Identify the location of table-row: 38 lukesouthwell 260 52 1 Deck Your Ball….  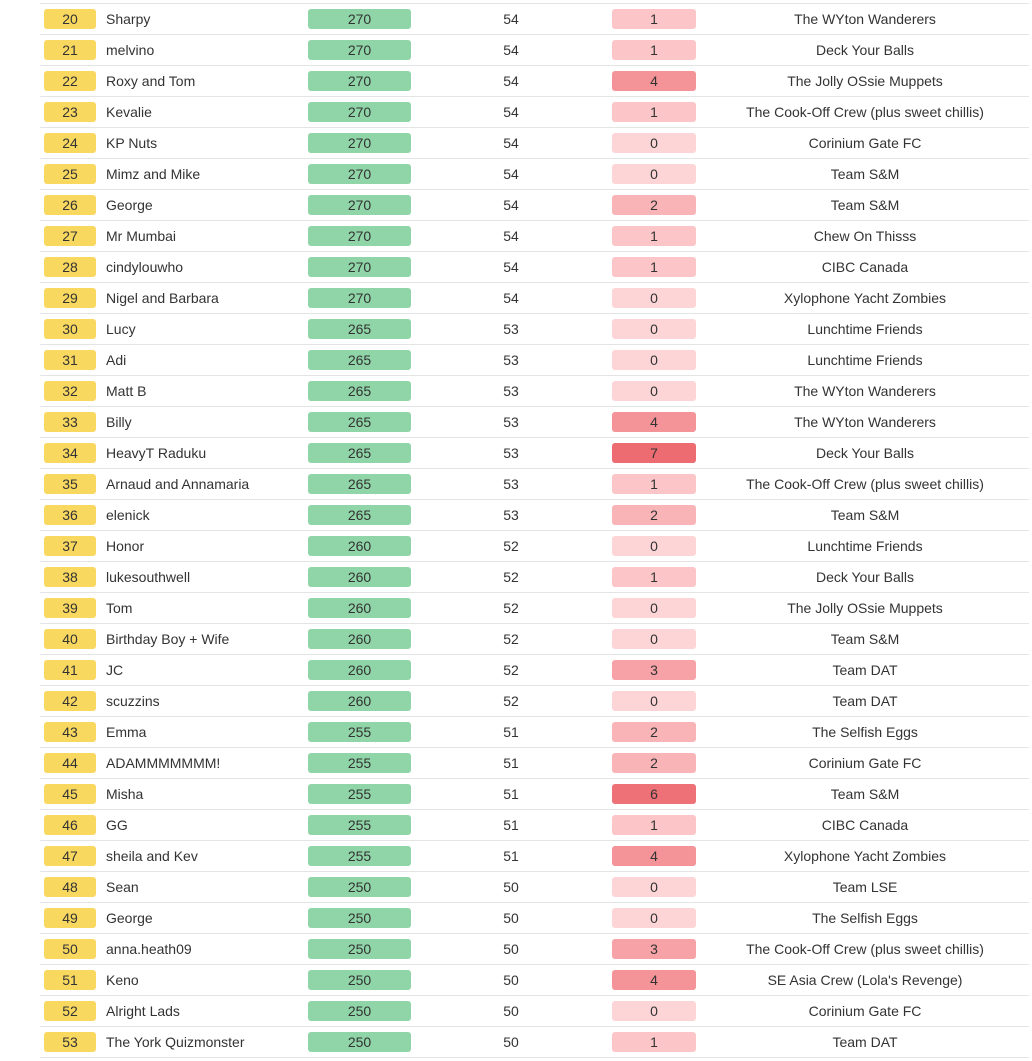
(534, 577).